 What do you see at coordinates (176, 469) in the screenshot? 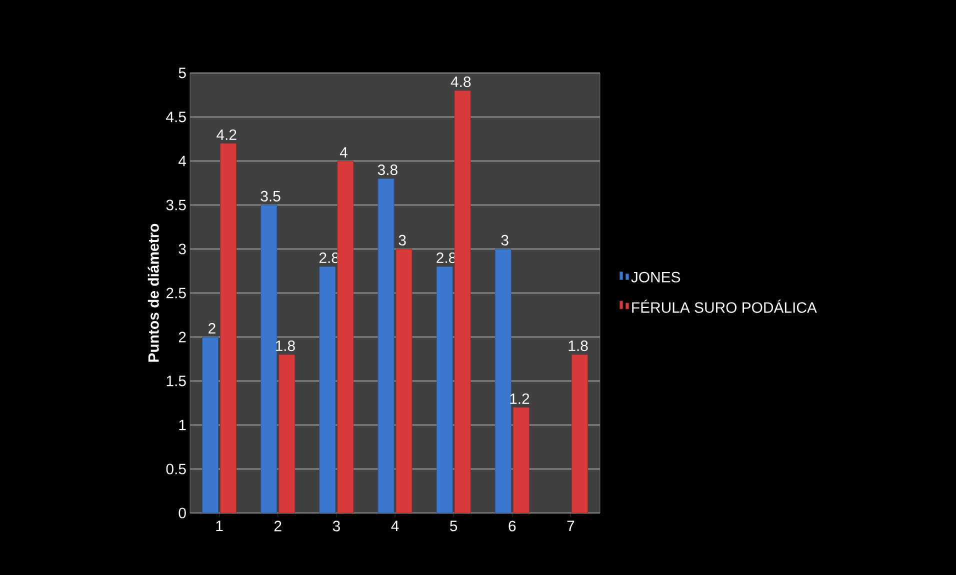
I see `y-tick-label: 0.5` at bounding box center [176, 469].